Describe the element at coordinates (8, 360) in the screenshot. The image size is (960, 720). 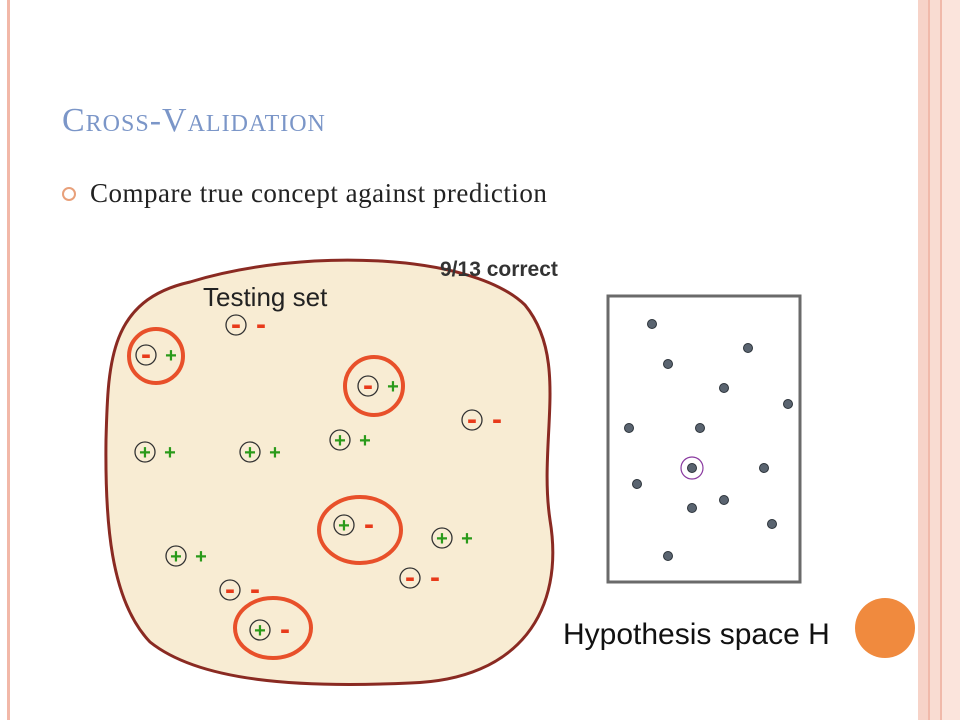
I see `slide-frame-left` at that location.